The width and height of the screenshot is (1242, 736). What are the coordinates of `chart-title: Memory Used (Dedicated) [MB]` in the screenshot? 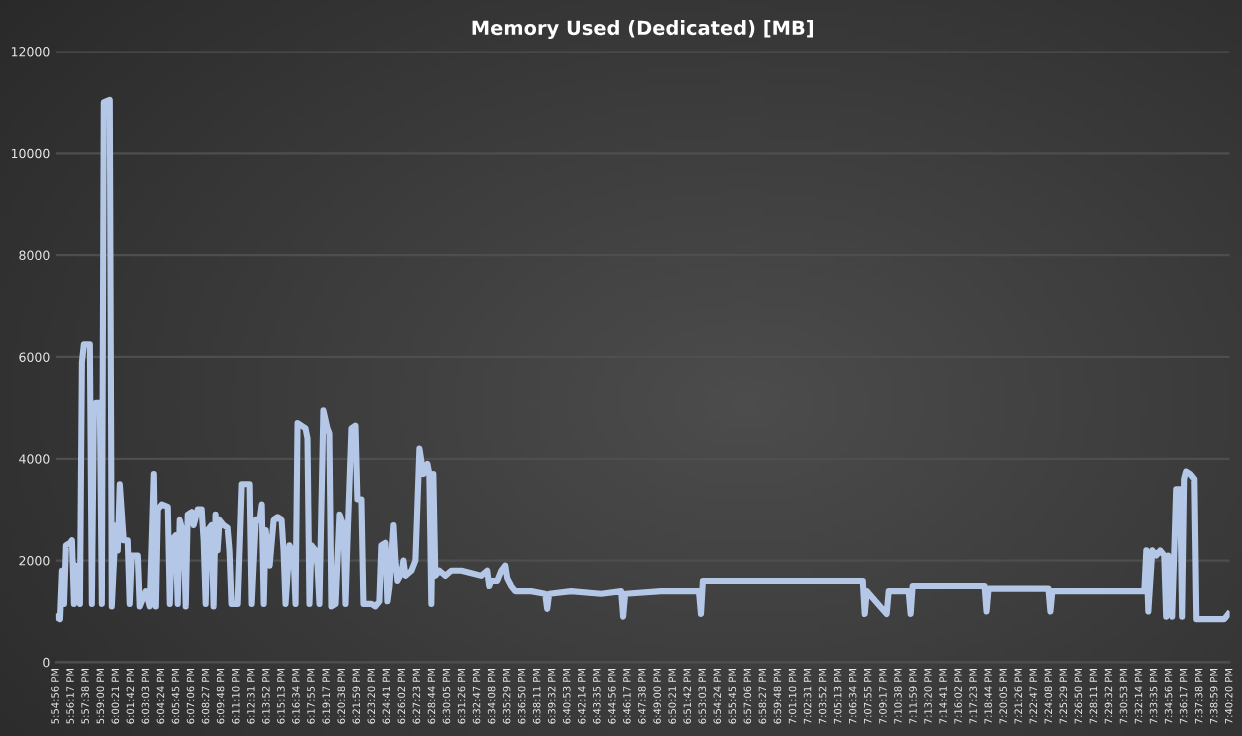 It's located at (642, 30).